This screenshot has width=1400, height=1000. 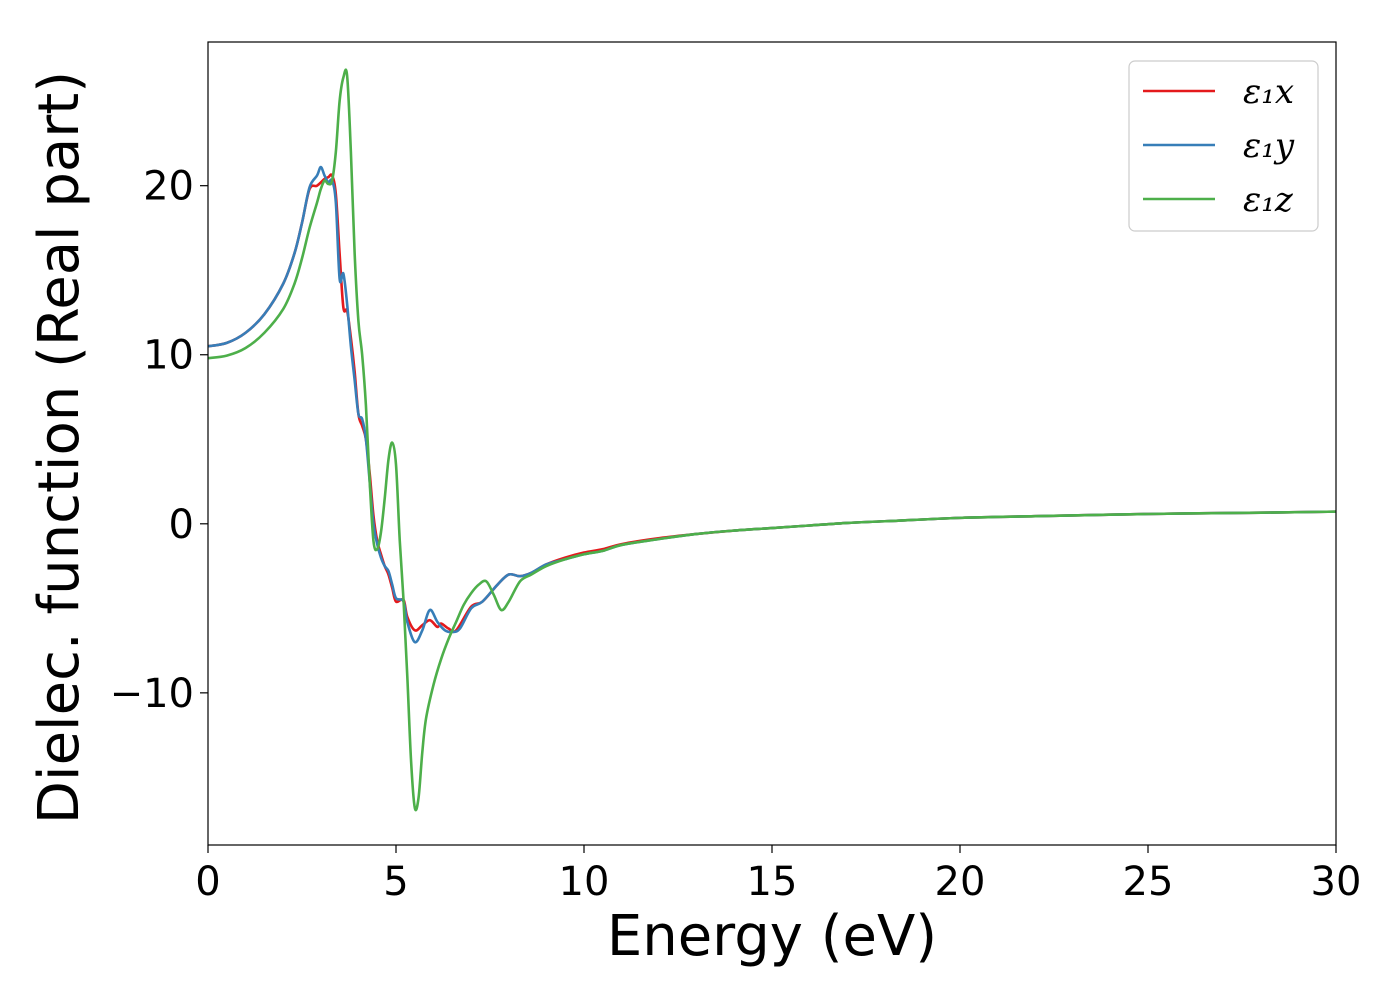 What do you see at coordinates (168, 187) in the screenshot?
I see `y-tick-label: 20` at bounding box center [168, 187].